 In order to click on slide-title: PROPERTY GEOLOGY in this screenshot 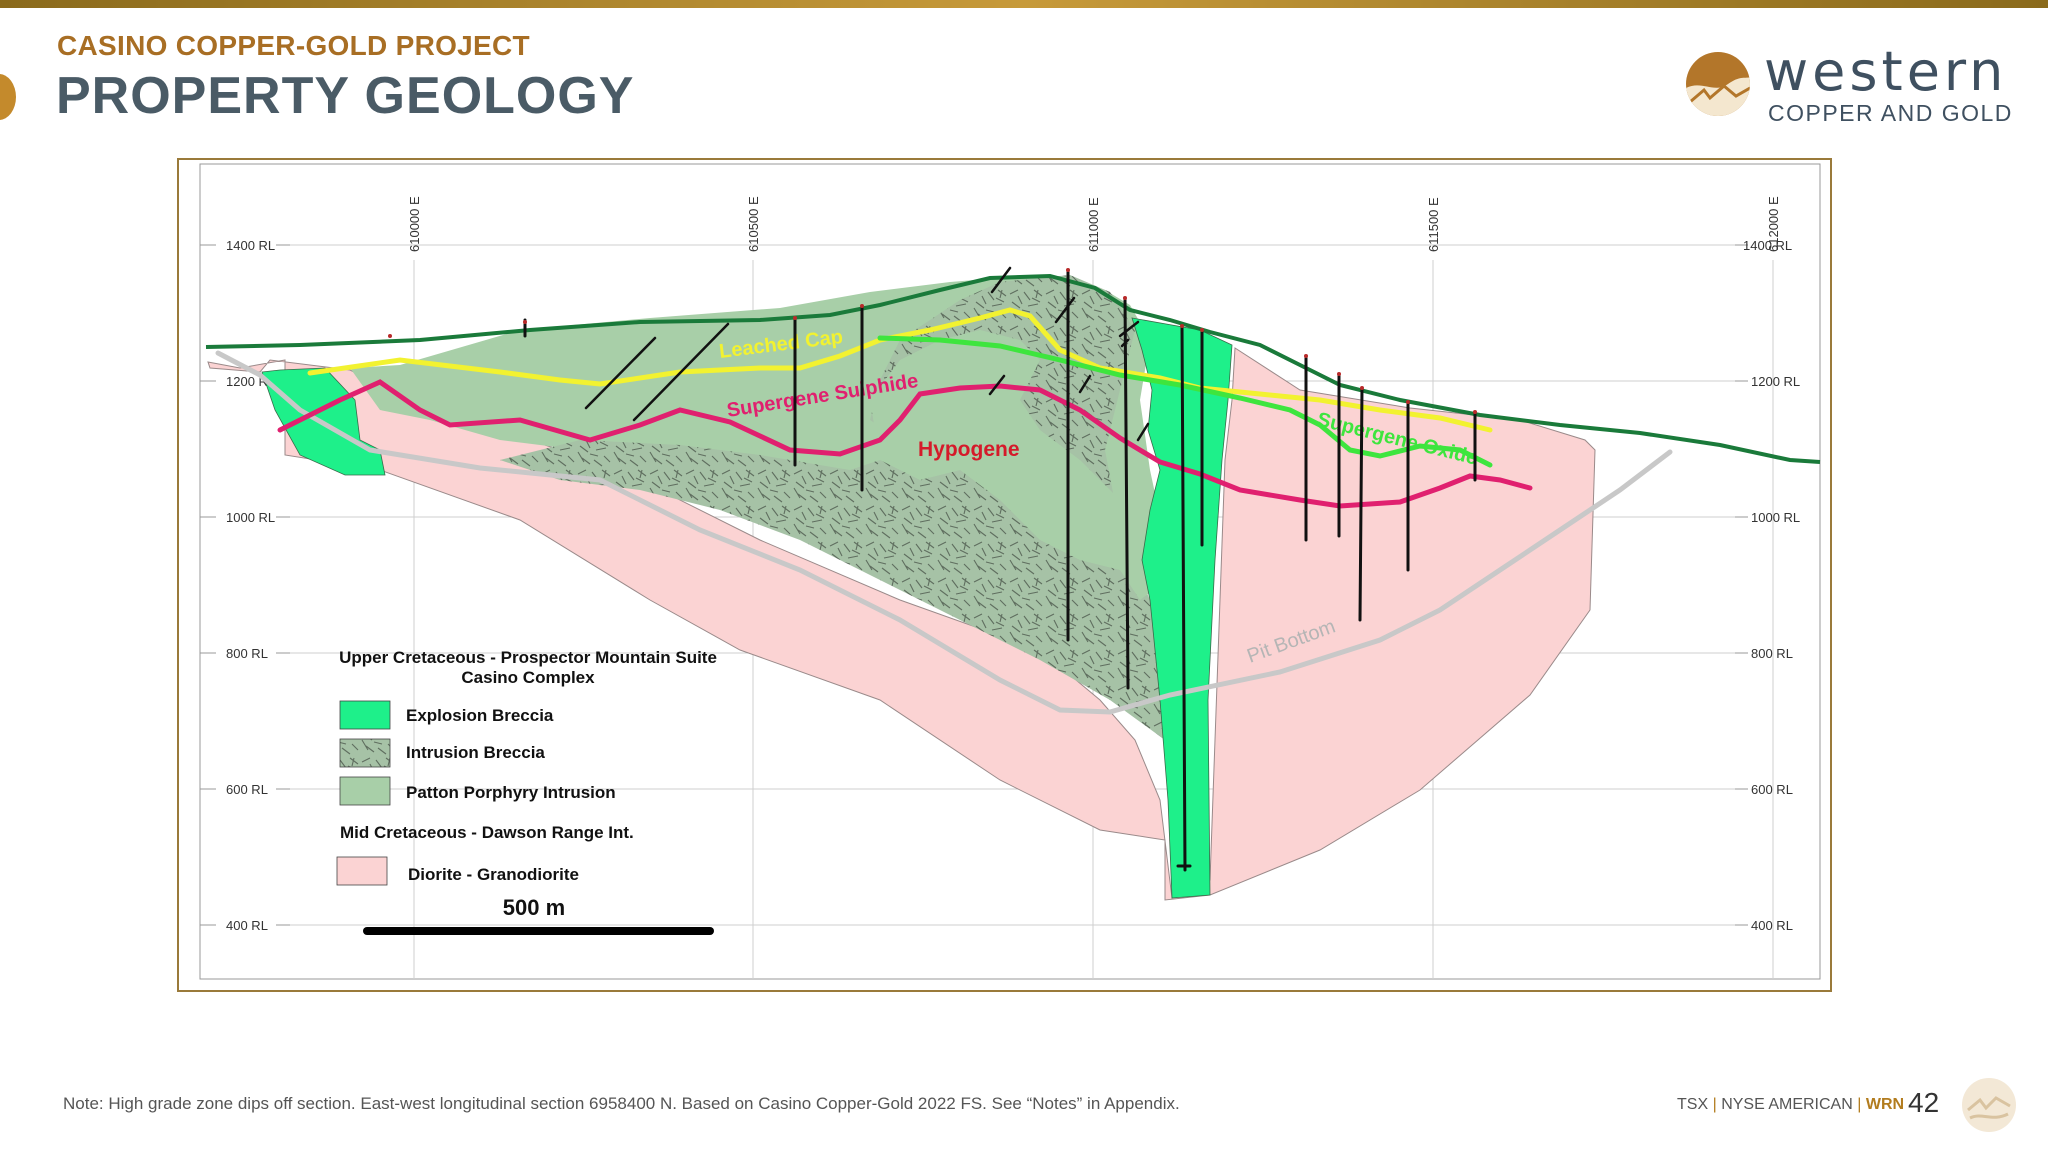, I will do `click(345, 96)`.